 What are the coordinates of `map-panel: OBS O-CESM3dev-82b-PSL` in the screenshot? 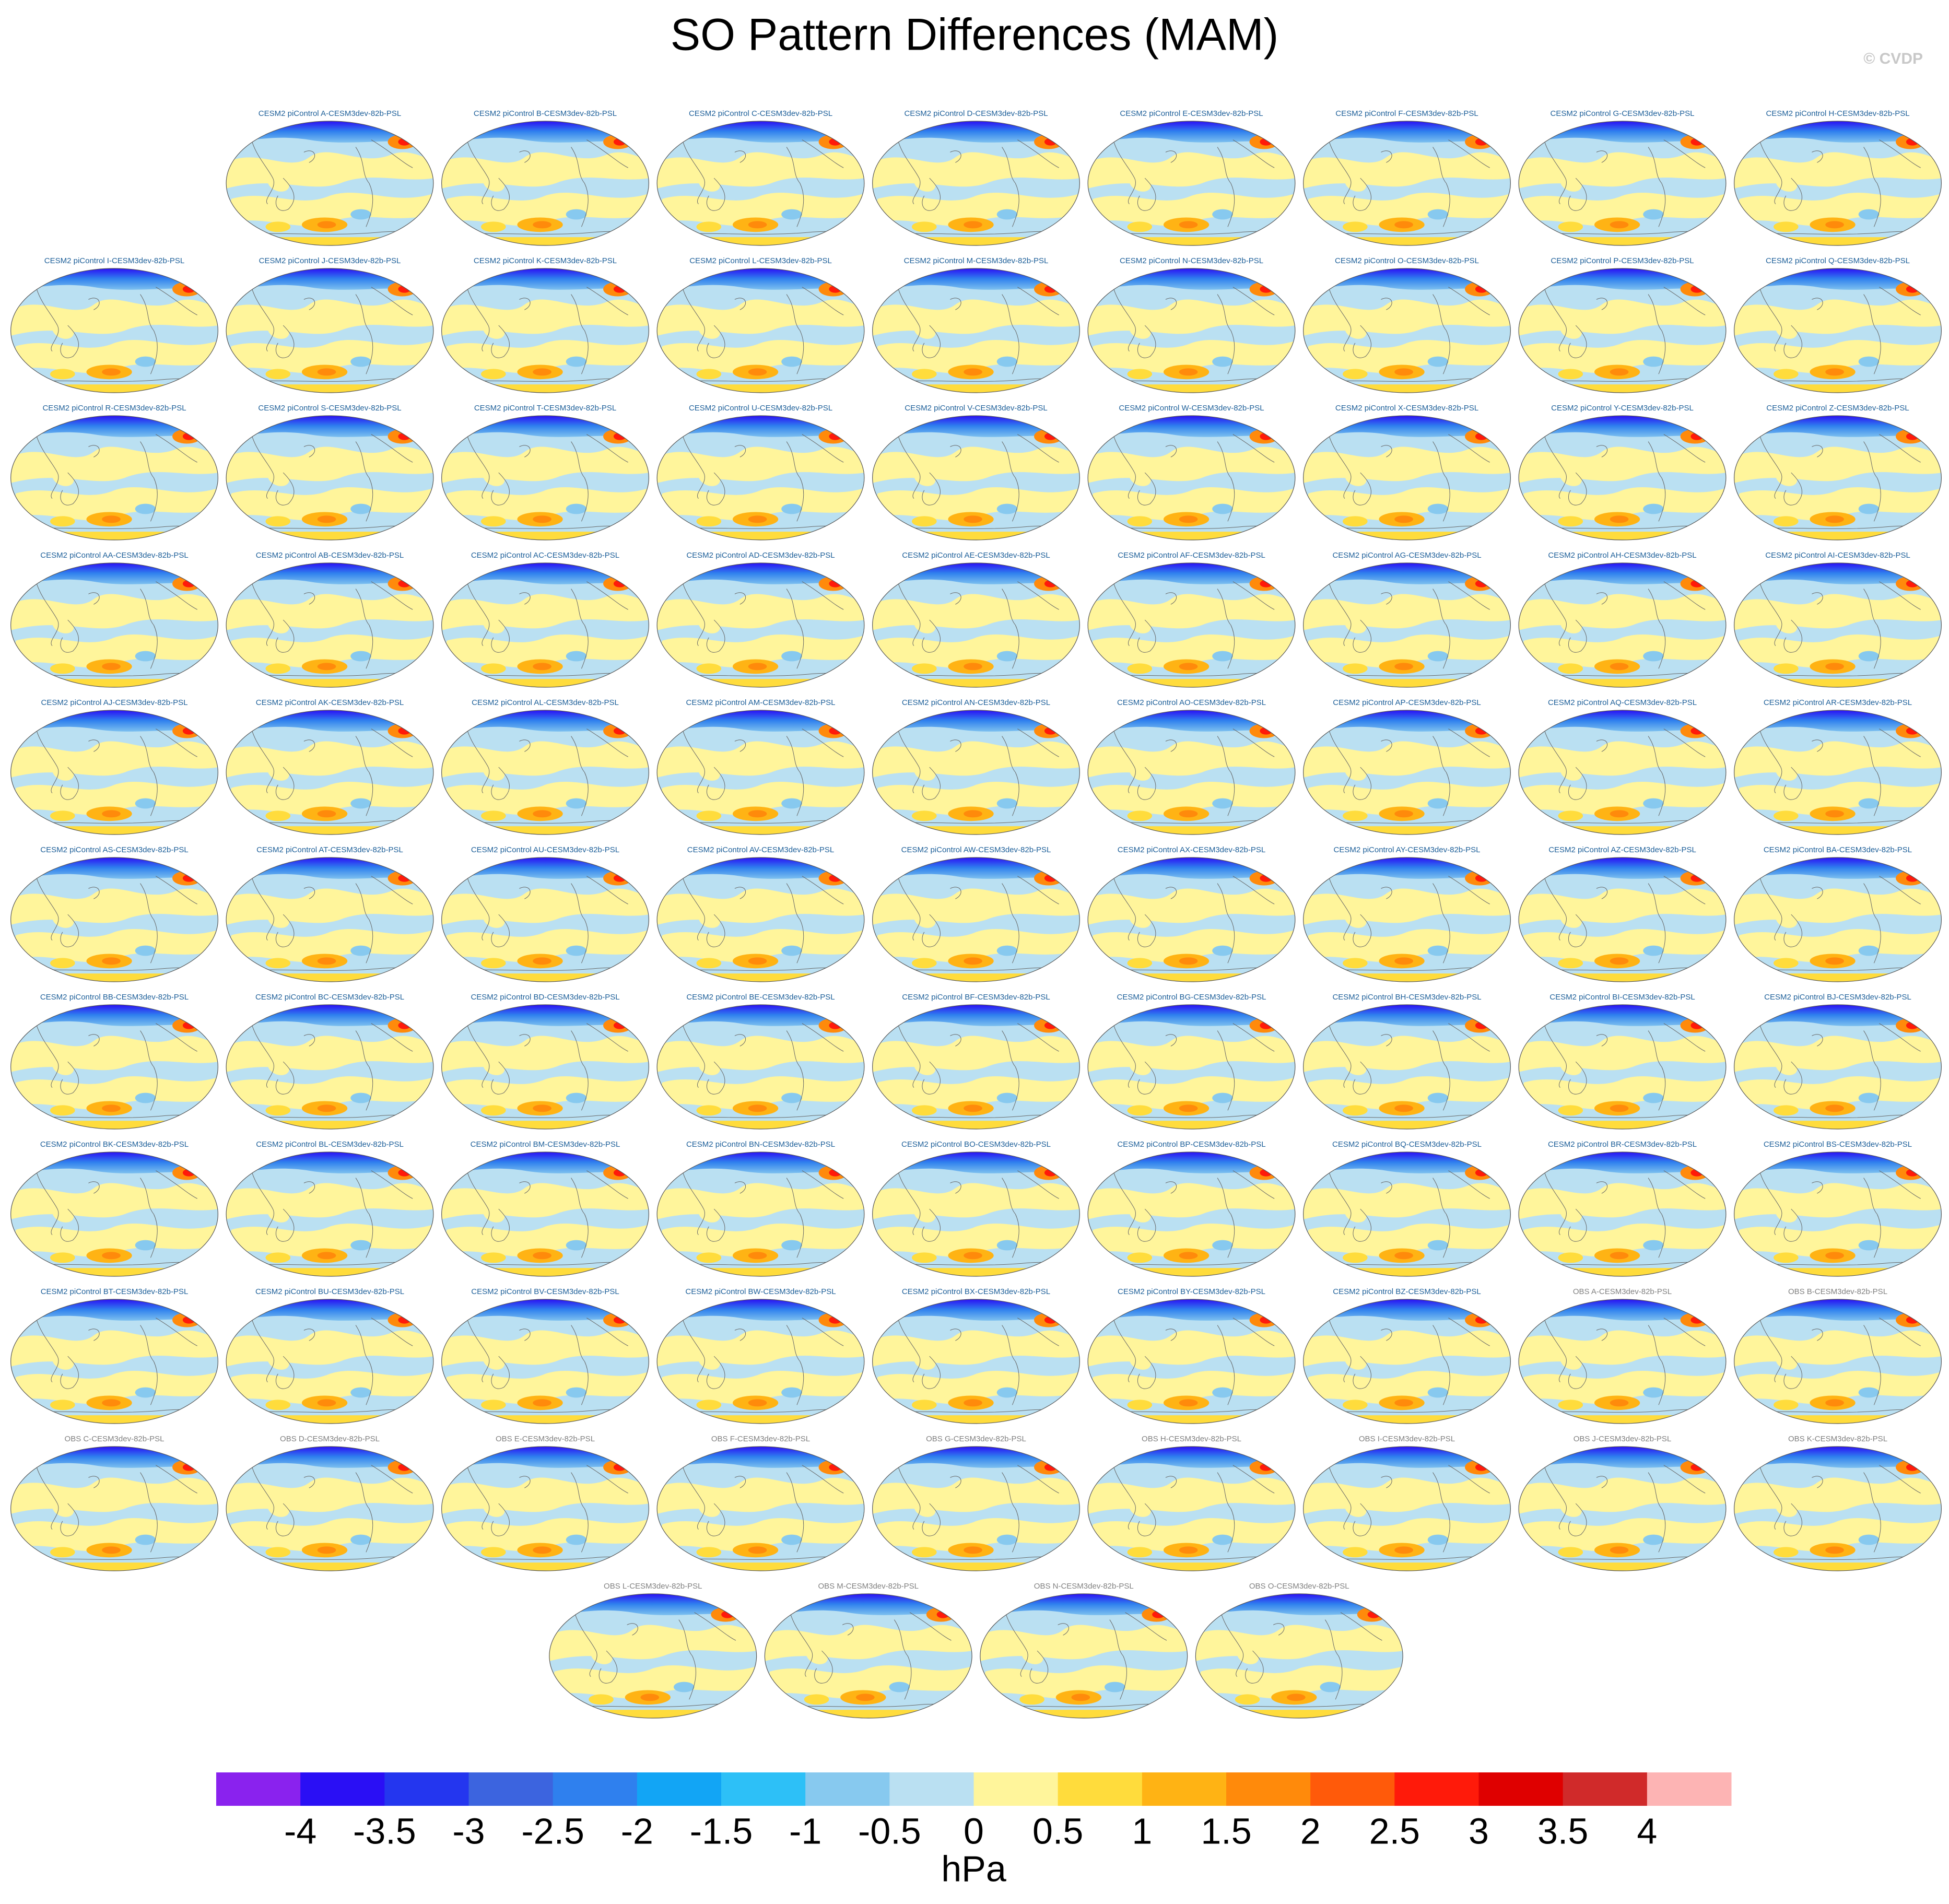 It's located at (1299, 1651).